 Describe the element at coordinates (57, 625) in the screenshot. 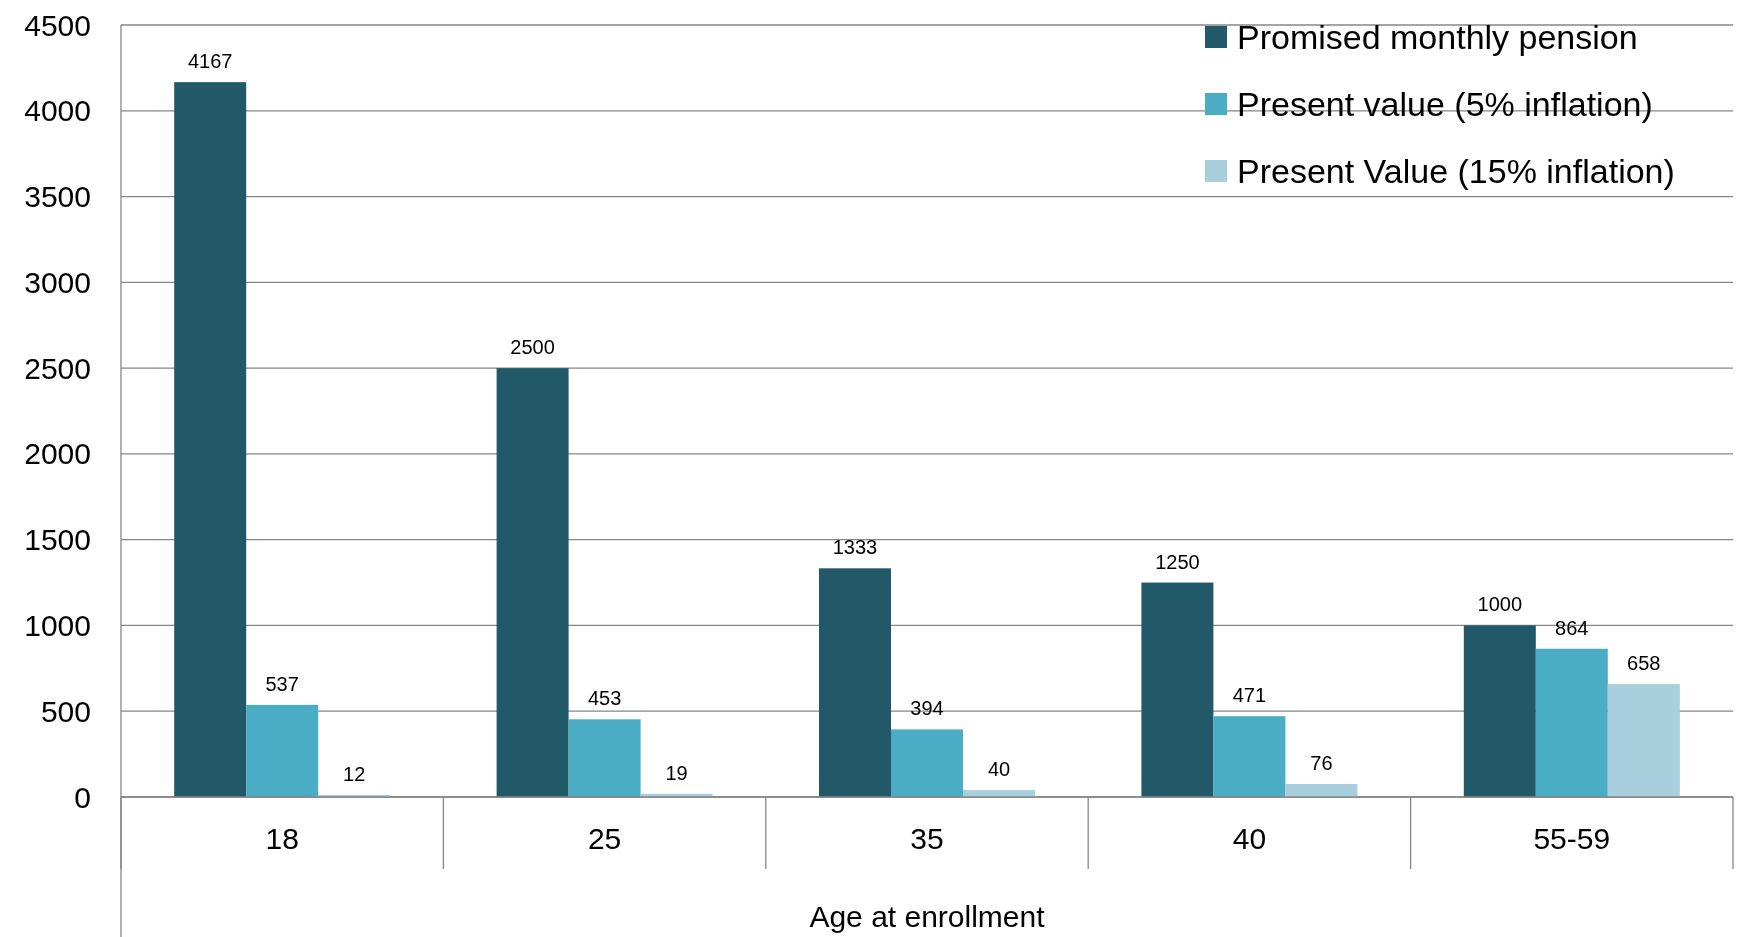

I see `y-tick-label: 1000` at that location.